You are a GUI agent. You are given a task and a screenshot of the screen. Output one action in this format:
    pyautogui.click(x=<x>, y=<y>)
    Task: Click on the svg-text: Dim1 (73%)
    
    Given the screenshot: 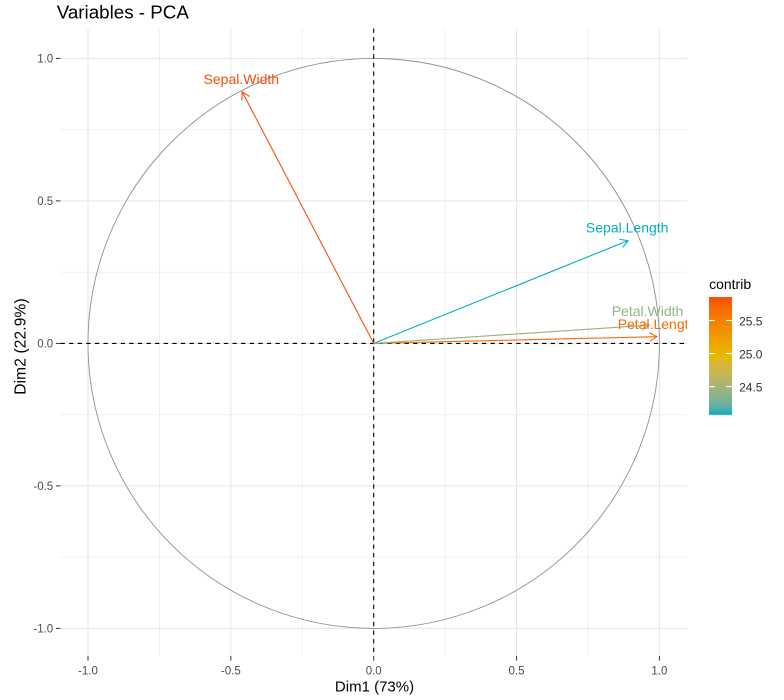 What is the action you would take?
    pyautogui.click(x=374, y=687)
    